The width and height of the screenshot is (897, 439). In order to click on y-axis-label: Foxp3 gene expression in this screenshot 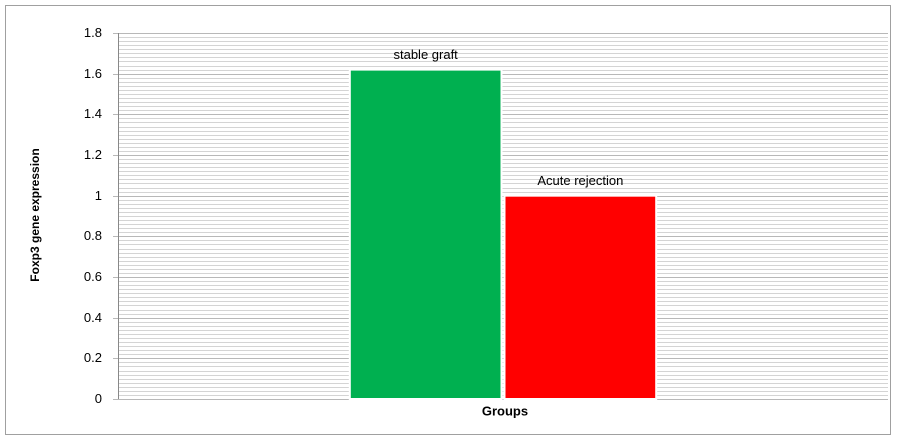, I will do `click(35, 214)`.